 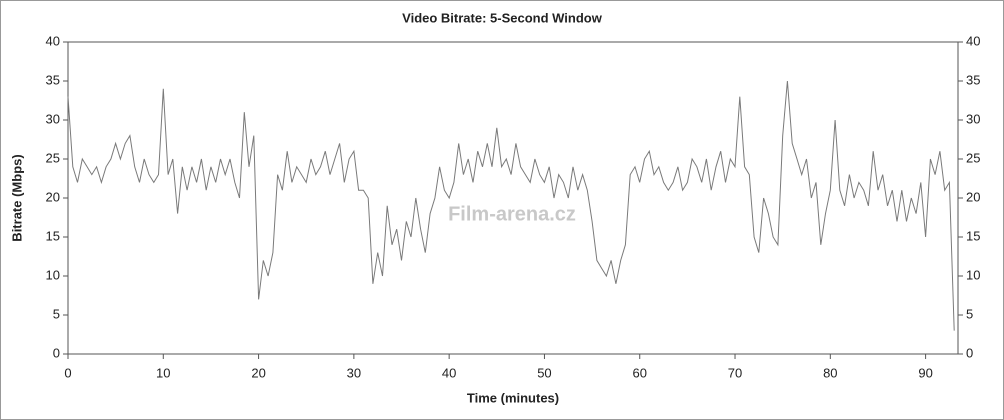 I want to click on y2-tick-label: 25, so click(x=973, y=157).